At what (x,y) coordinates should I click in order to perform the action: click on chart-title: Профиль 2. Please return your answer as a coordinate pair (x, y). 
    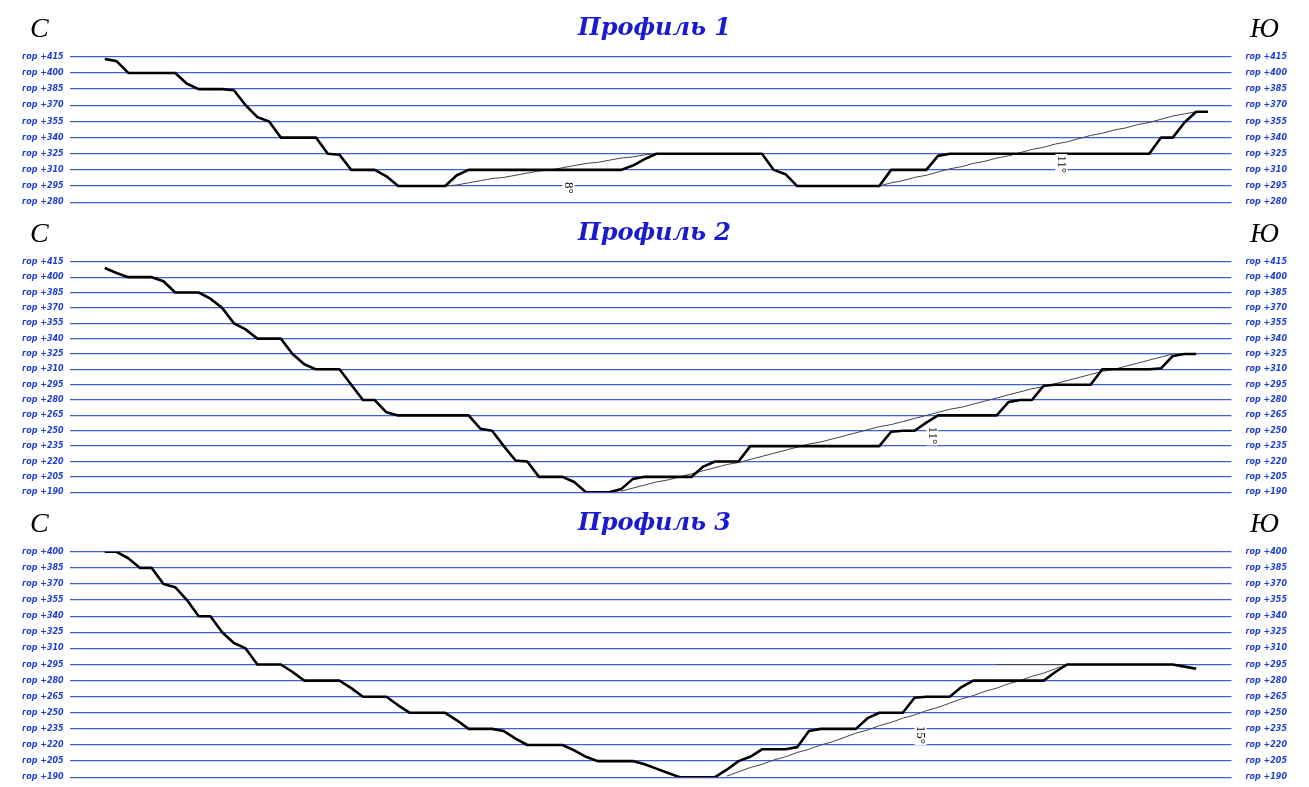
    Looking at the image, I should click on (654, 231).